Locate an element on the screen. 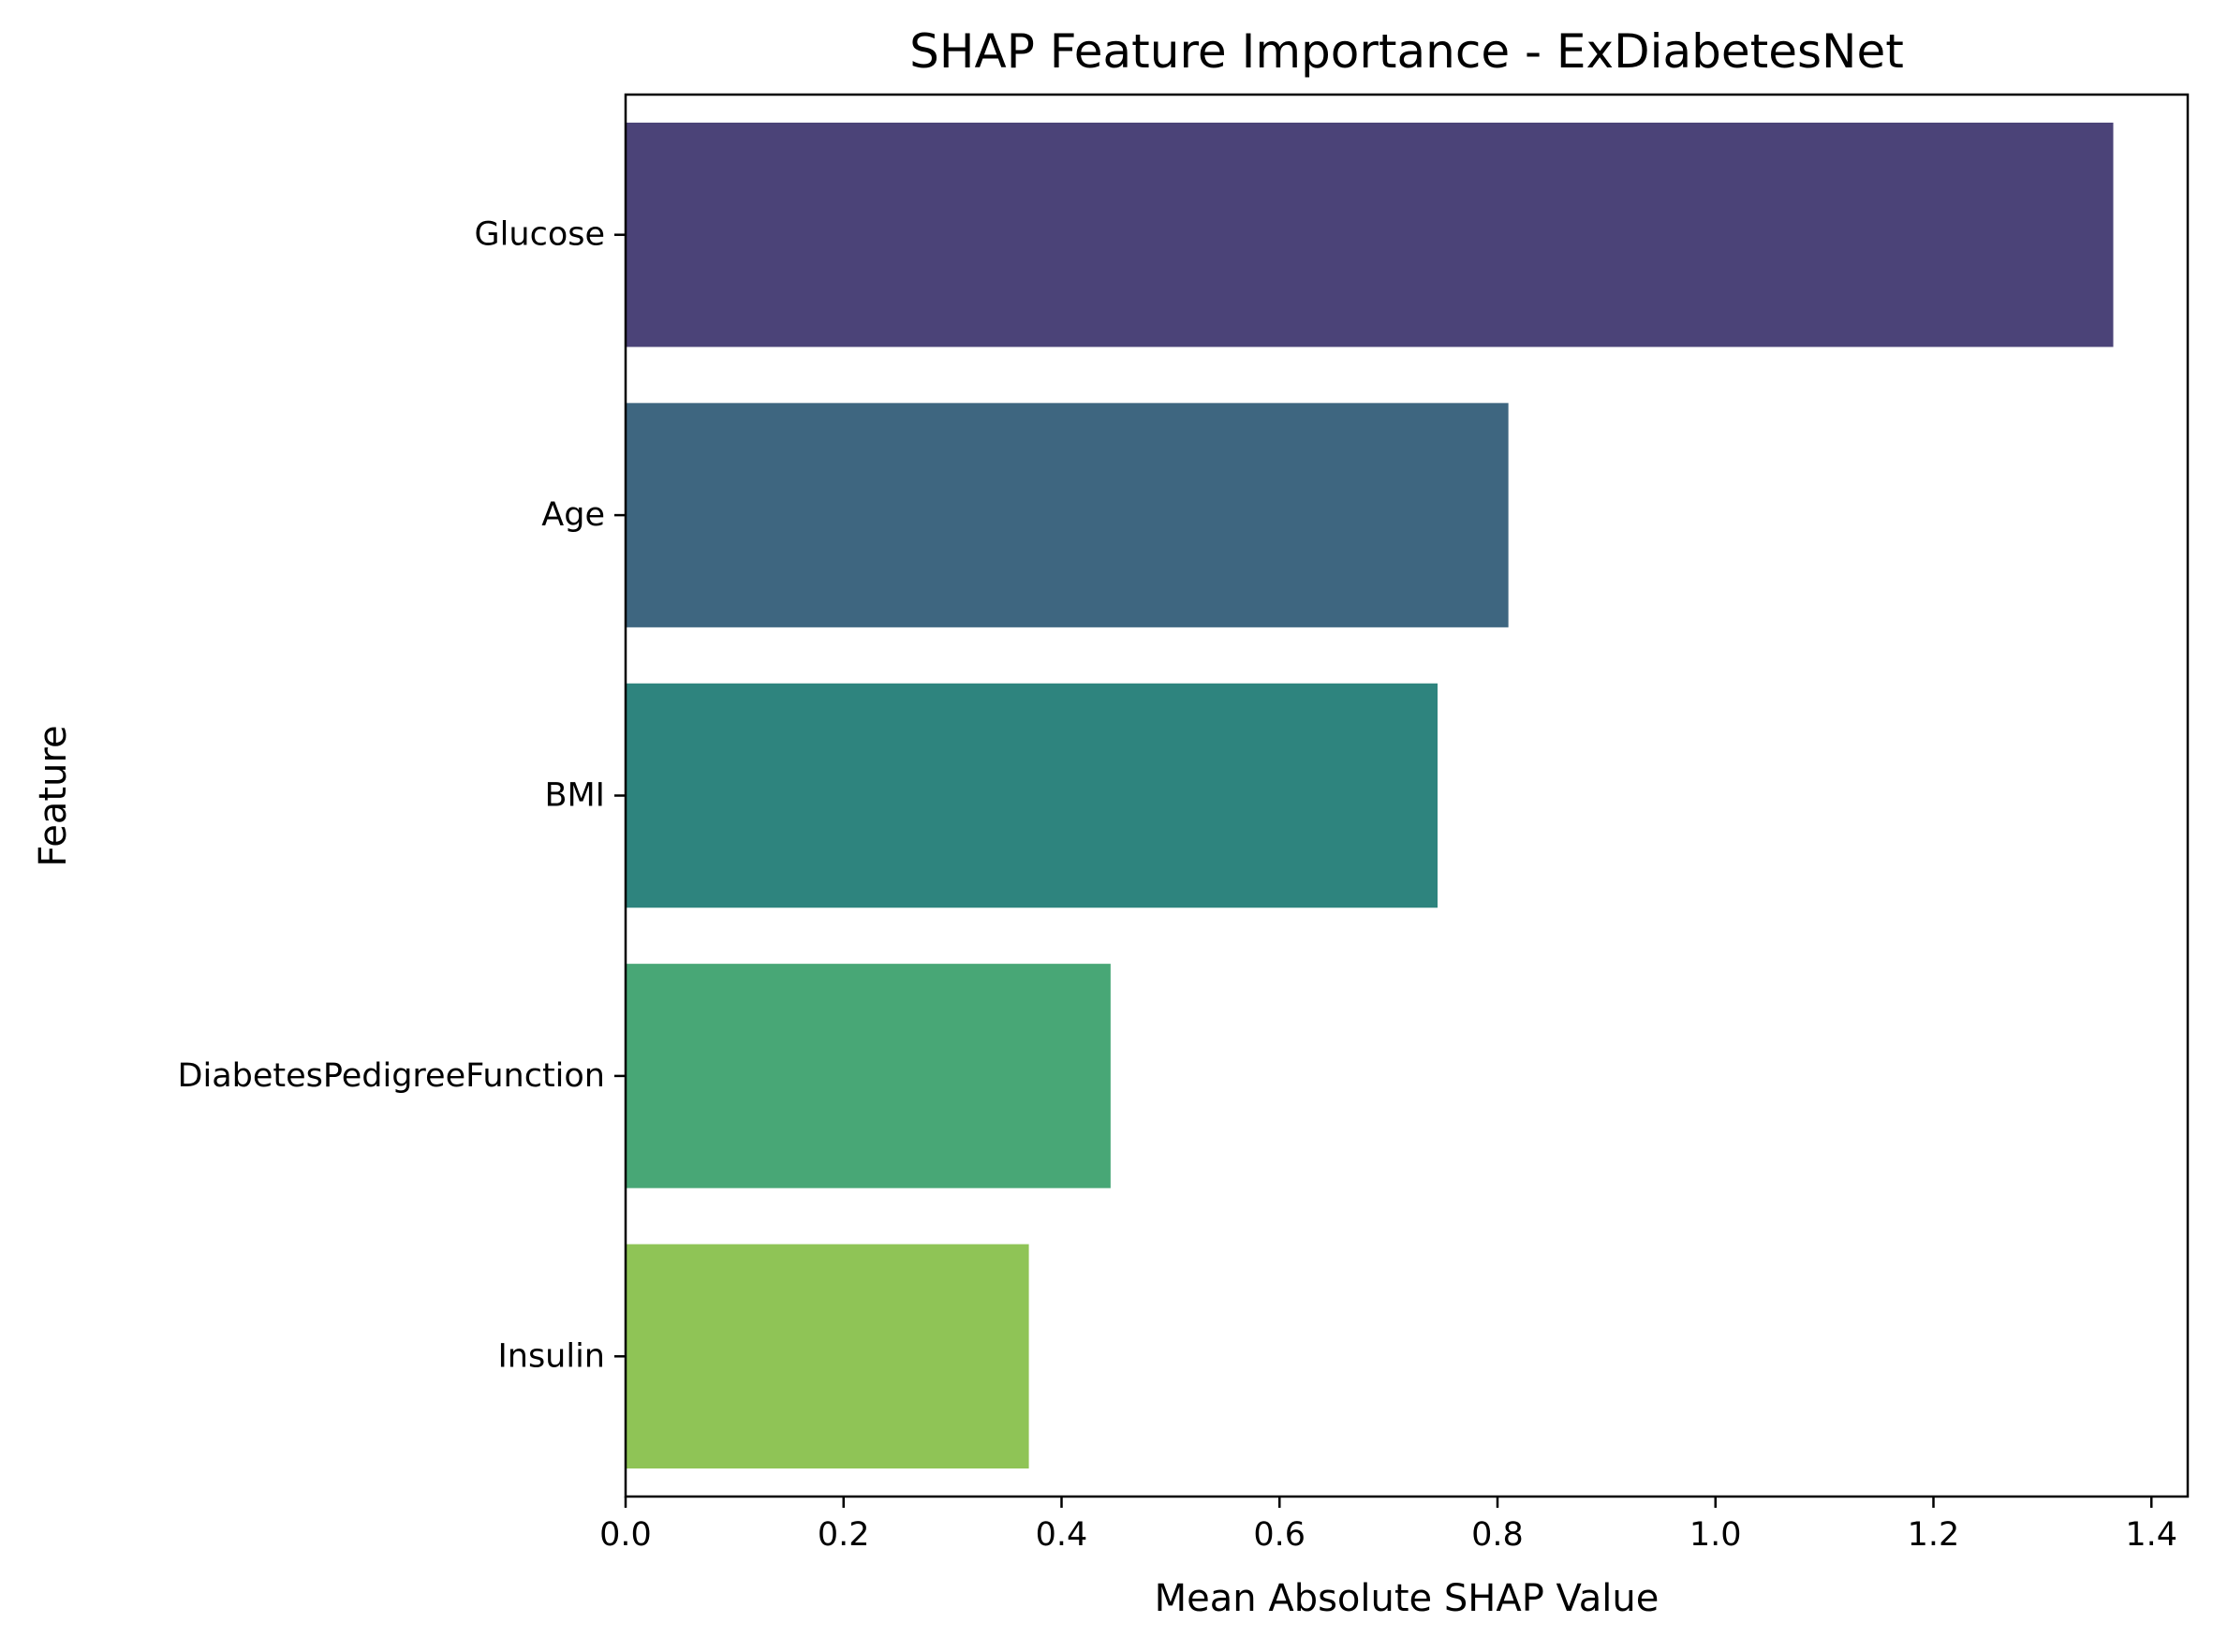  y-axis-title: Feature is located at coordinates (53, 795).